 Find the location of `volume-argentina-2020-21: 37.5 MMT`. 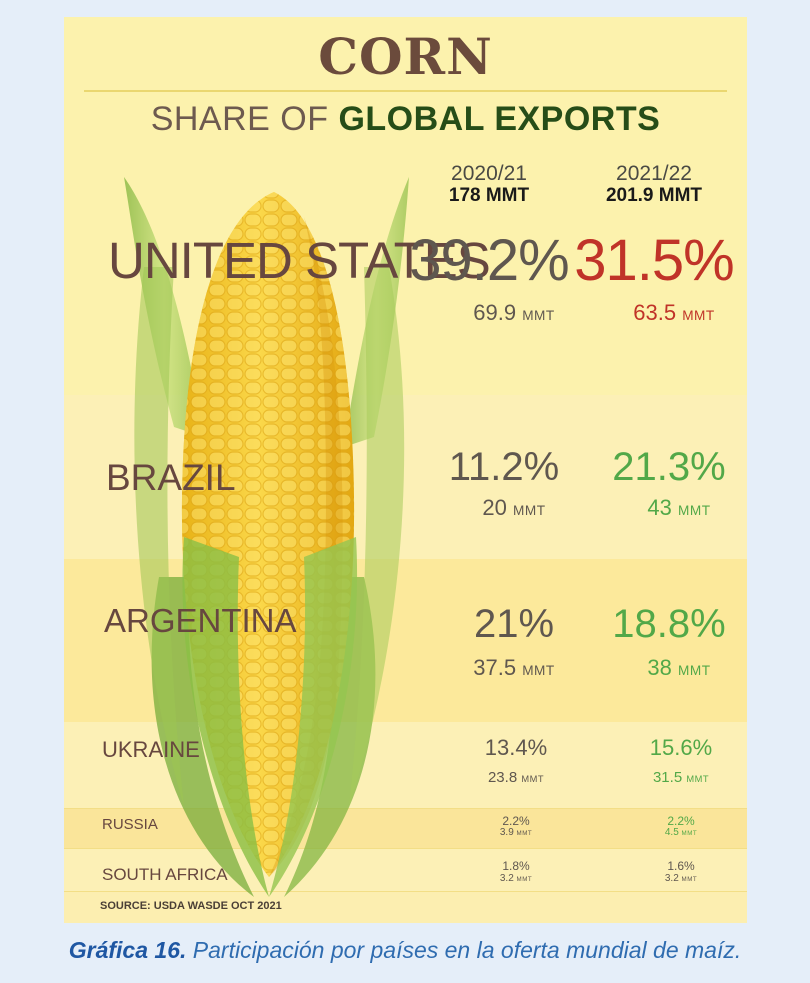

volume-argentina-2020-21: 37.5 MMT is located at coordinates (514, 668).